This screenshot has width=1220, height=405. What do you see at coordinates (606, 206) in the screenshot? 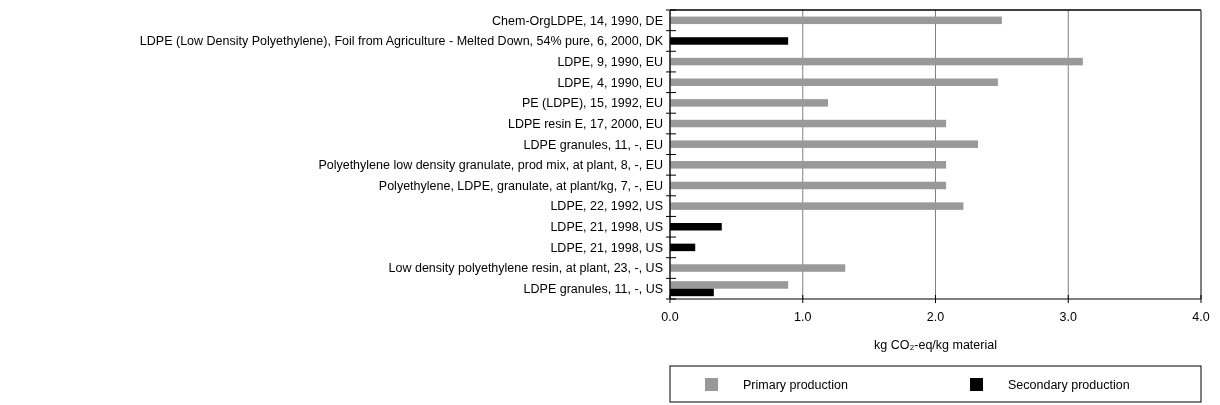
I see `y-tick-label: LDPE, 22, 1992, US` at bounding box center [606, 206].